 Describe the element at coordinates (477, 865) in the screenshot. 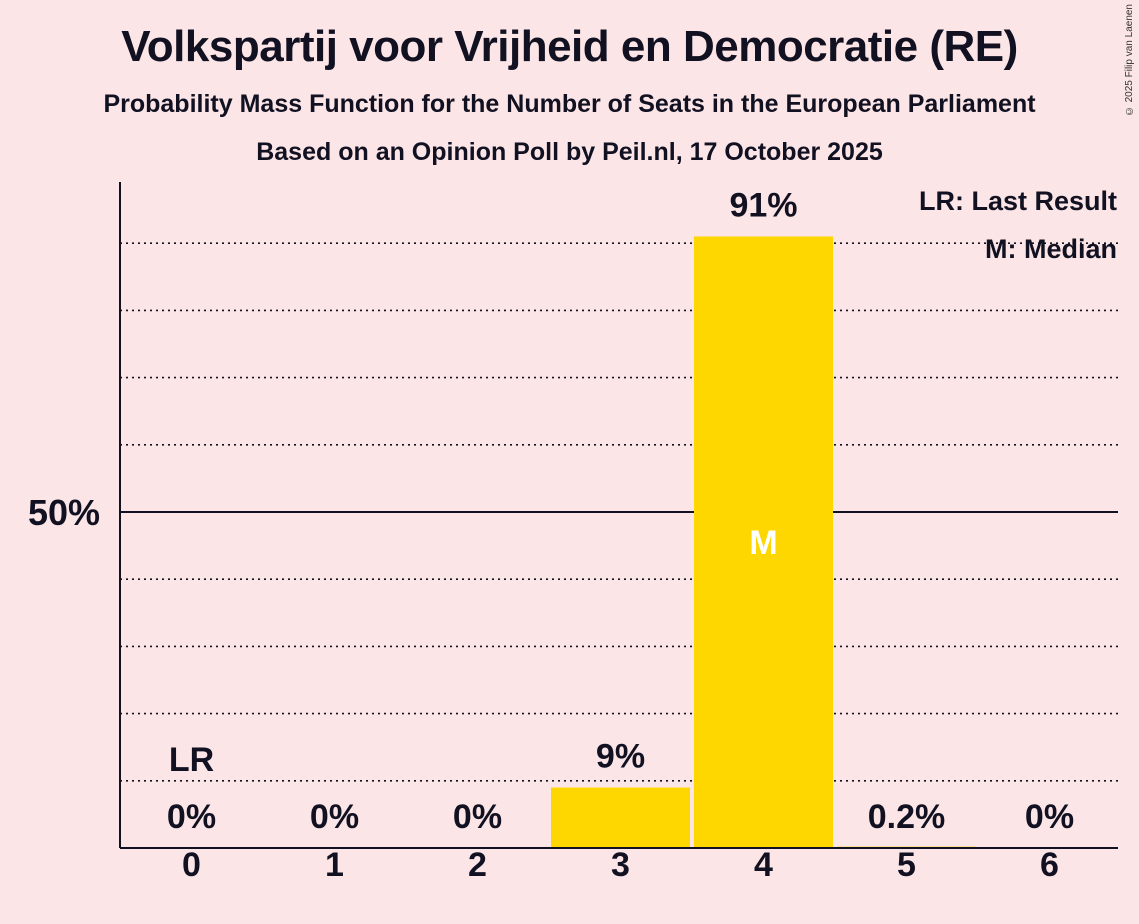

I see `x-tick-label-2: 2` at that location.